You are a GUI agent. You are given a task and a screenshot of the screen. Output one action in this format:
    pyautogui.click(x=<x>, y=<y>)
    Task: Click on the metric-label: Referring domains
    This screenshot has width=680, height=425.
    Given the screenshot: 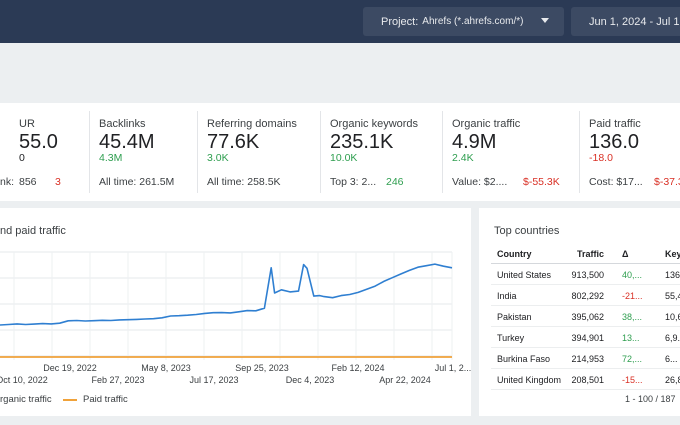 What is the action you would take?
    pyautogui.click(x=252, y=124)
    